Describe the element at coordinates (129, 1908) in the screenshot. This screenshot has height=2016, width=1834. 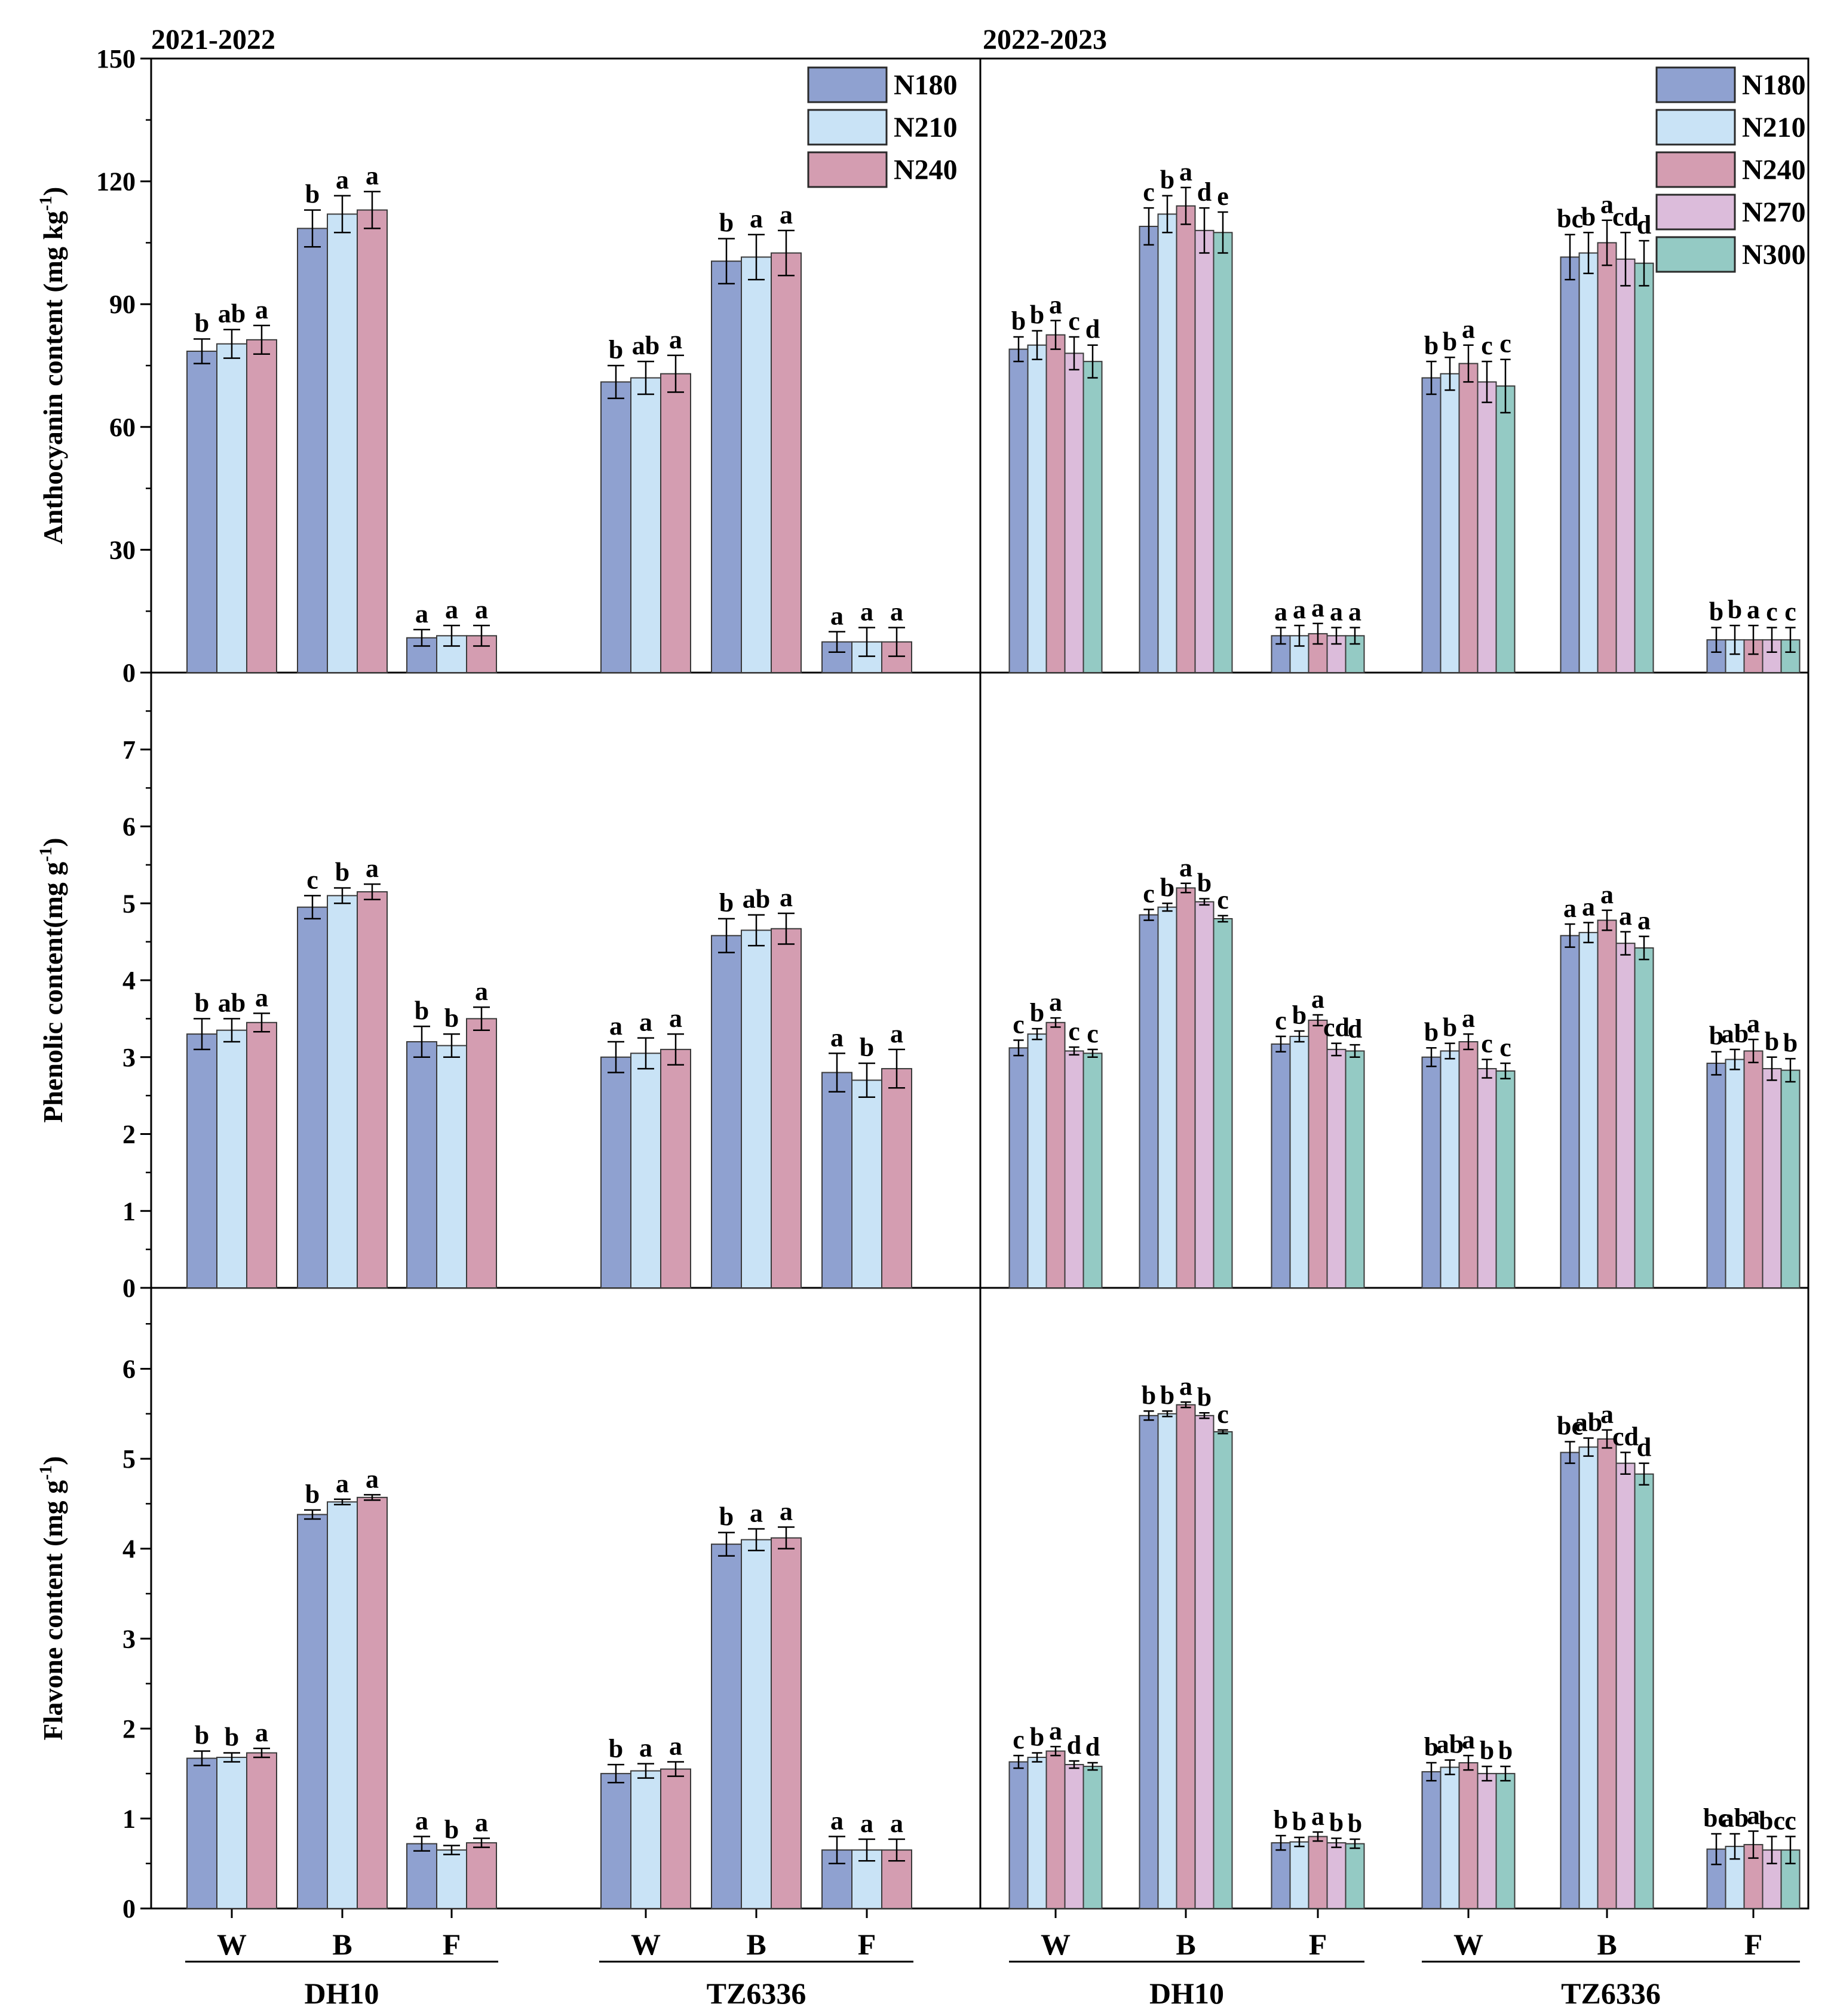
I see `y-tick-label: 0` at that location.